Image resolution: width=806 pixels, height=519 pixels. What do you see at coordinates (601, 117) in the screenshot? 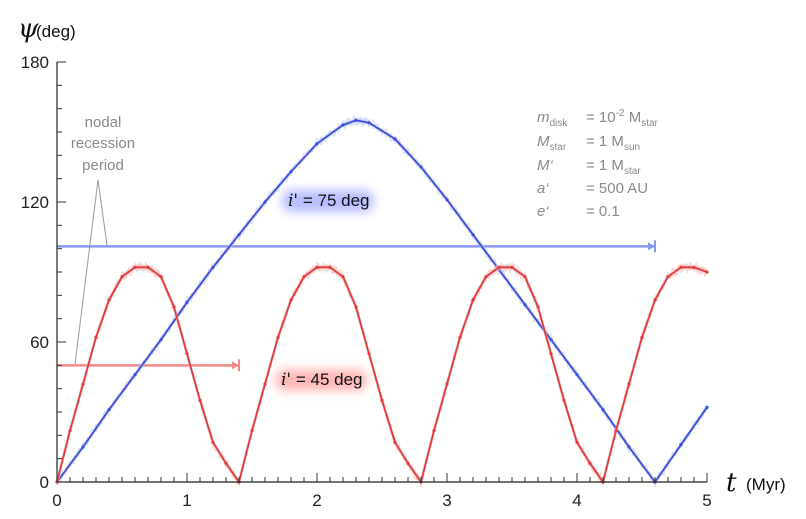
I see `param-value: = 10` at bounding box center [601, 117].